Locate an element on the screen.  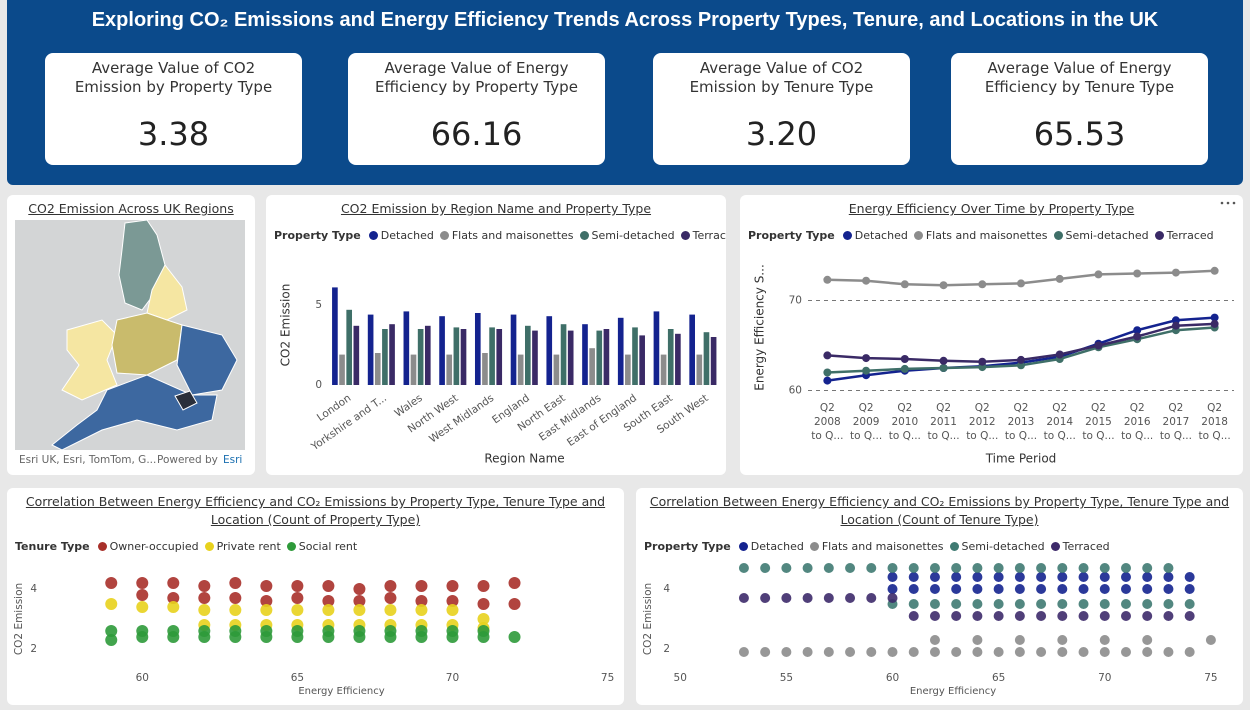
x-axis-title: Energy Efficiency is located at coordinates (341, 691).